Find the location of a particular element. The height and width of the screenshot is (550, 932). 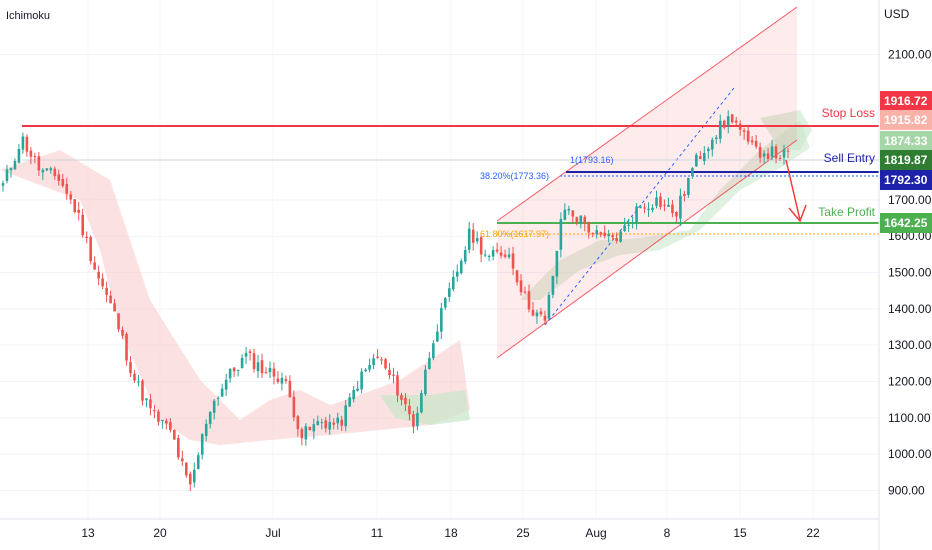

price-tick-label: 1000.00 is located at coordinates (910, 454).